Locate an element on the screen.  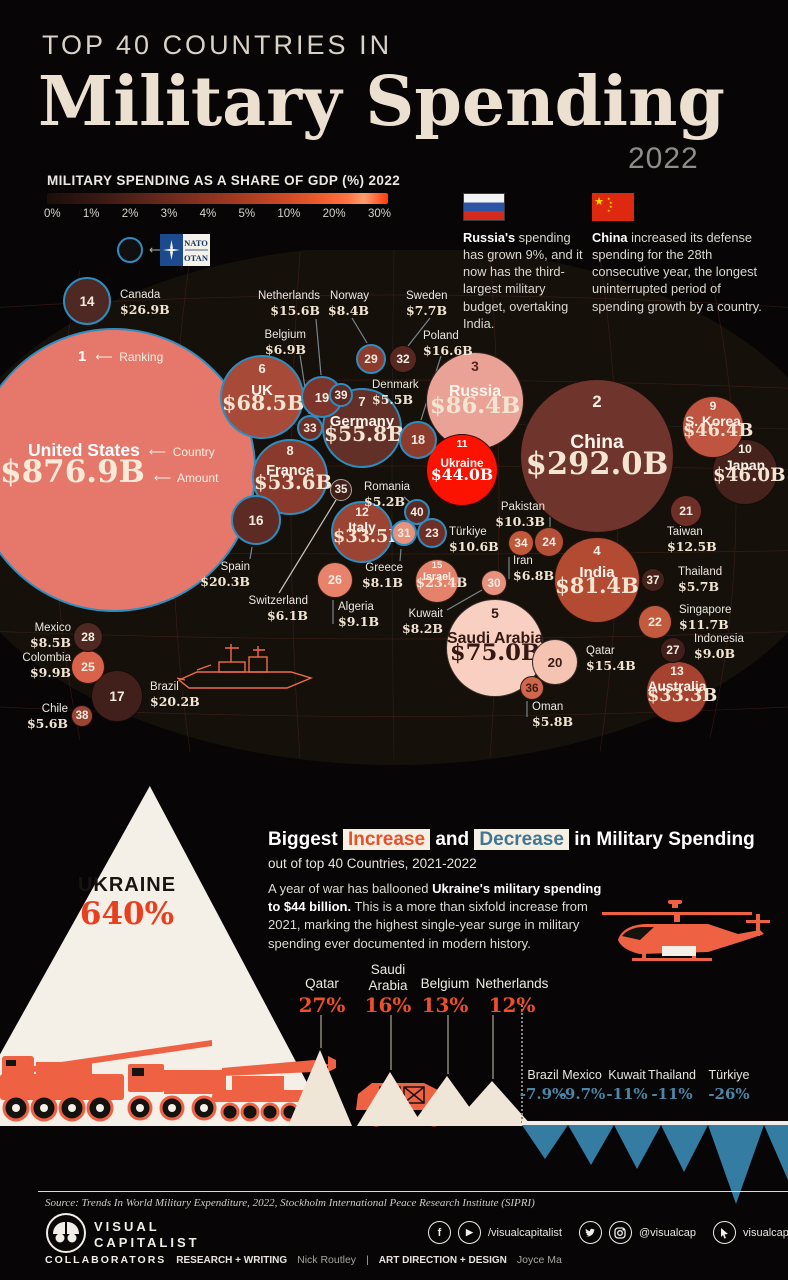
map-label-chile: Chile $5.6B is located at coordinates (47, 716).